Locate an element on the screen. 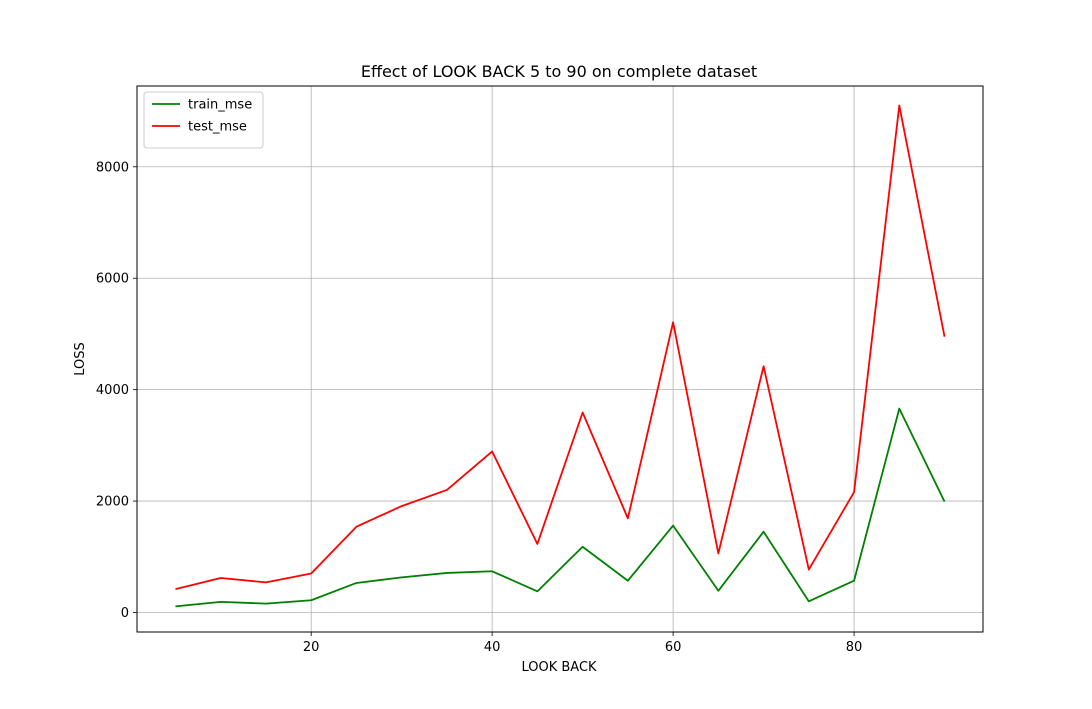 The image size is (1092, 709). legend: train_mse test_mse is located at coordinates (203, 120).